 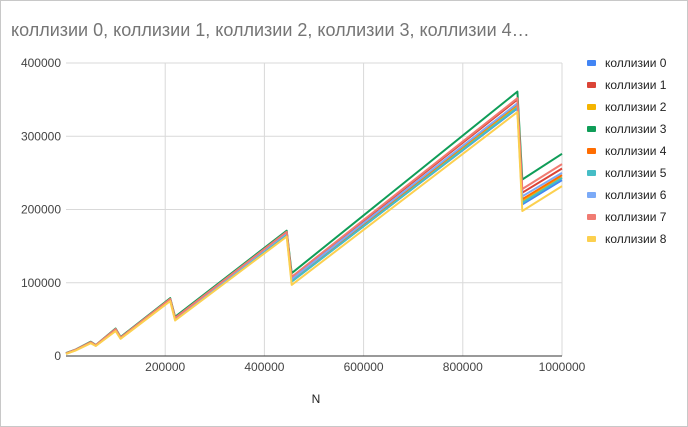 I want to click on y-tick-label: 100000, so click(x=41, y=283).